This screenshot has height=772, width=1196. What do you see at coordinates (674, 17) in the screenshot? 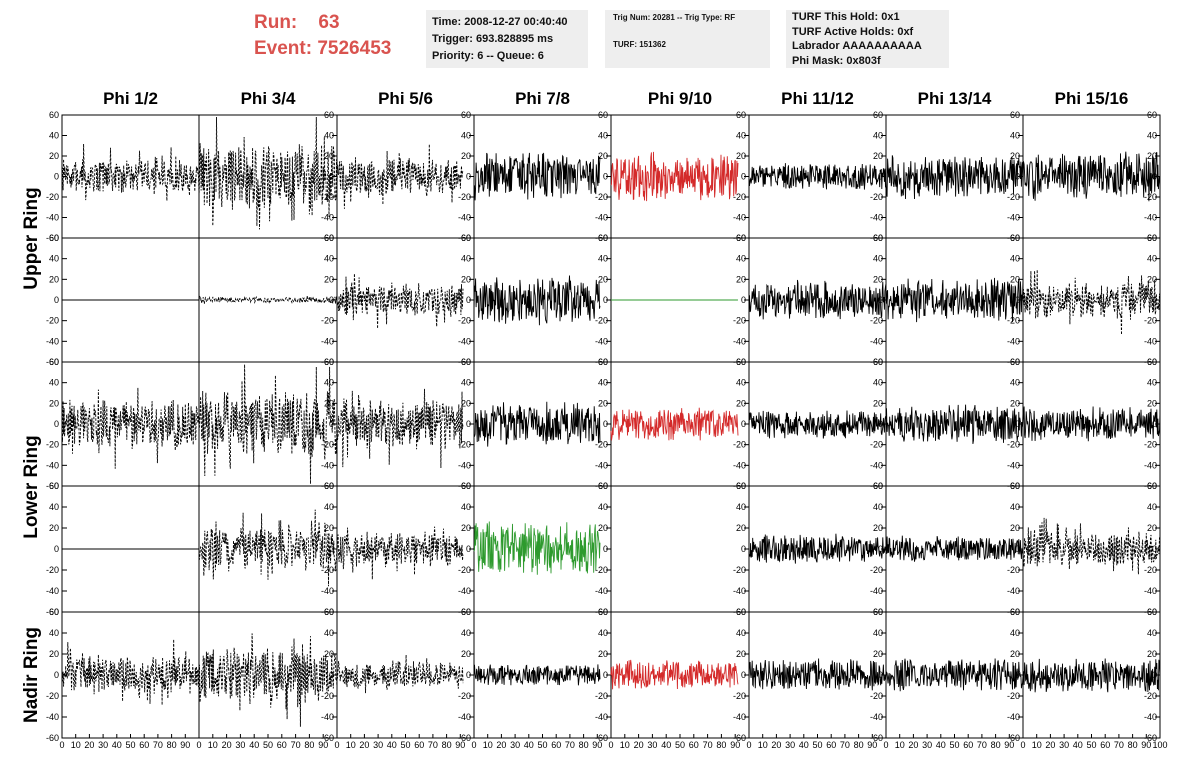
I see `trig-num-text: Trig Num: 20281 -- Trig Type: RF` at bounding box center [674, 17].